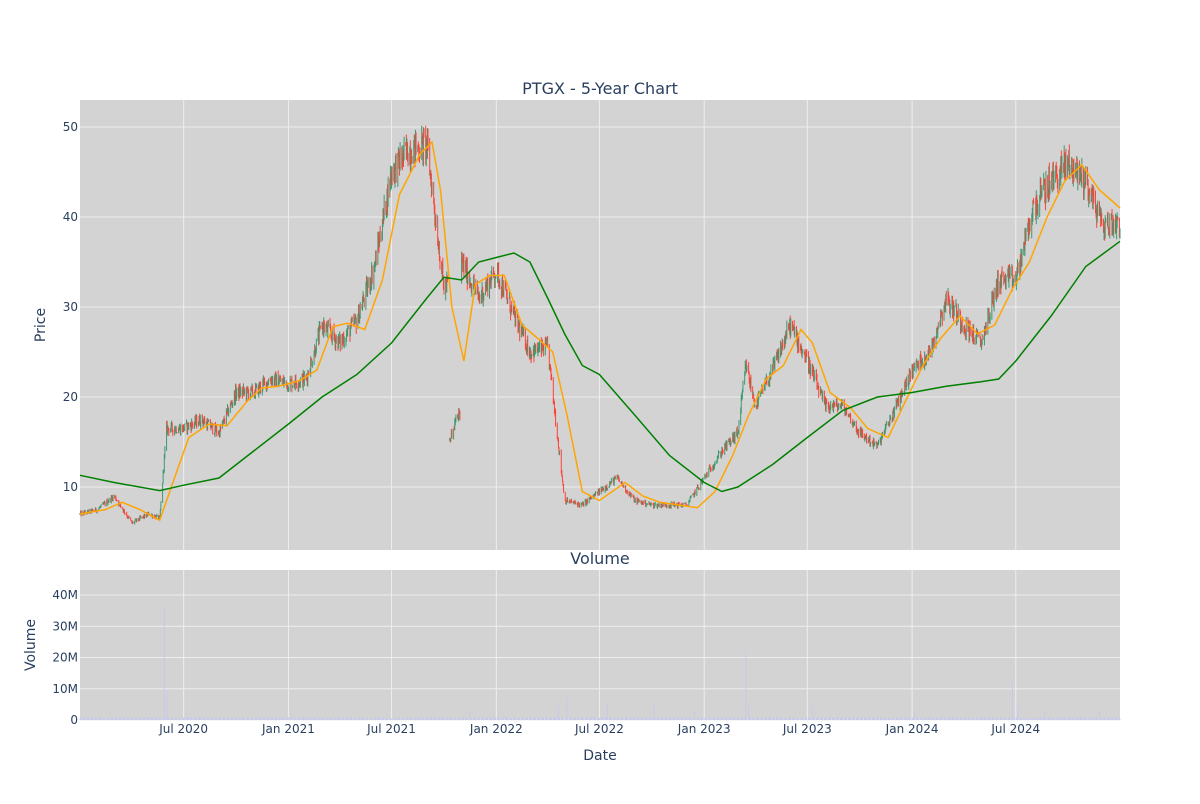 Image resolution: width=1200 pixels, height=804 pixels. Describe the element at coordinates (65, 689) in the screenshot. I see `volume-y-tick-label: 10M` at that location.